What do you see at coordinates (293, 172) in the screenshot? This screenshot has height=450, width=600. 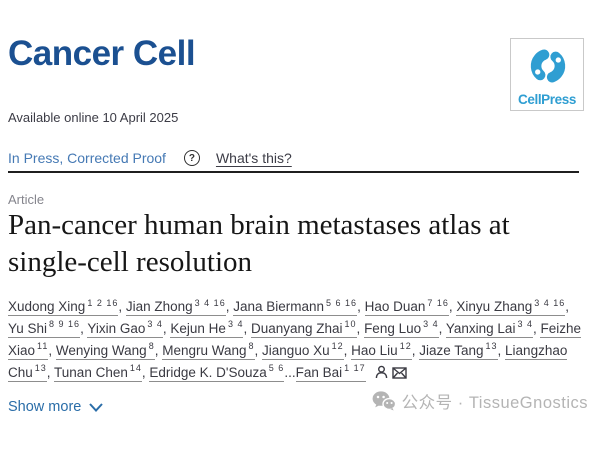 I see `header-divider` at bounding box center [293, 172].